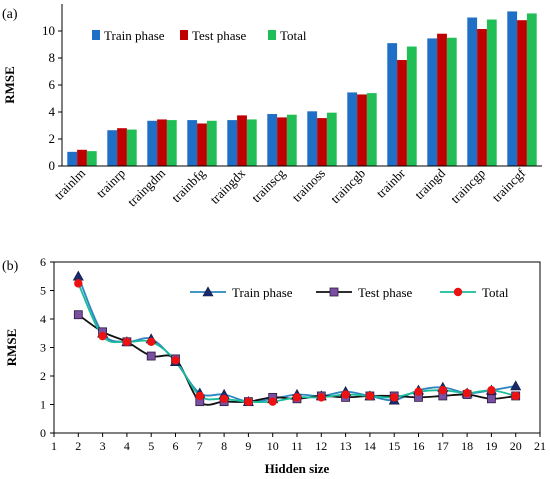  Describe the element at coordinates (103, 446) in the screenshot. I see `x-tick-label: 3` at that location.